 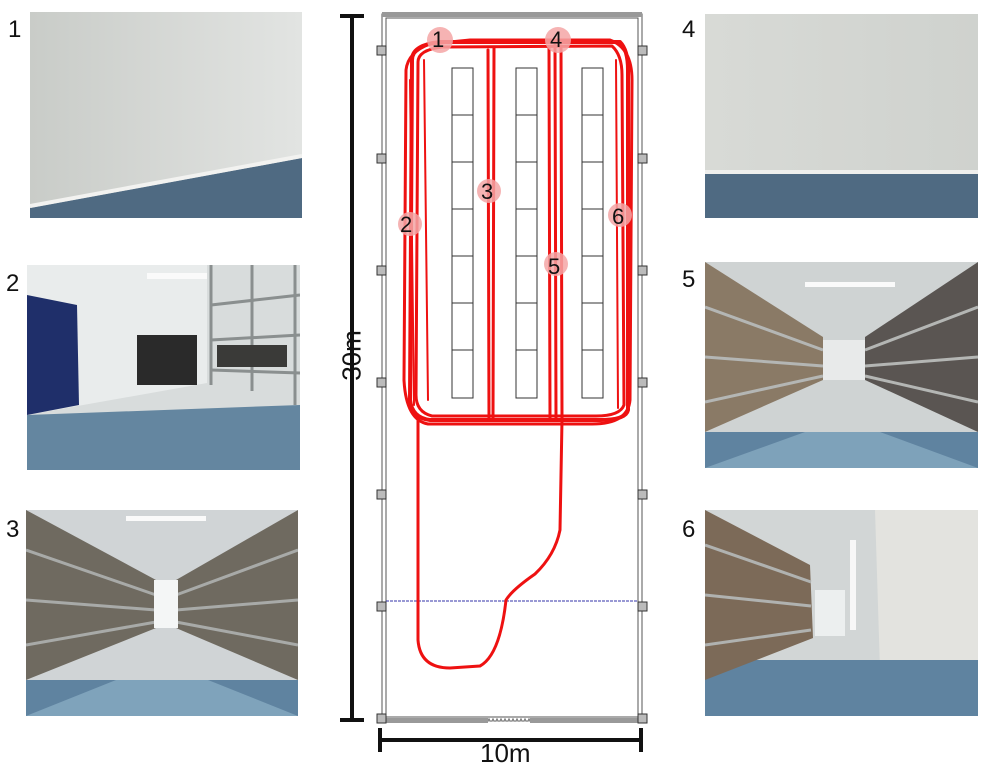 What do you see at coordinates (15, 29) in the screenshot?
I see `photo-number-1: 1` at bounding box center [15, 29].